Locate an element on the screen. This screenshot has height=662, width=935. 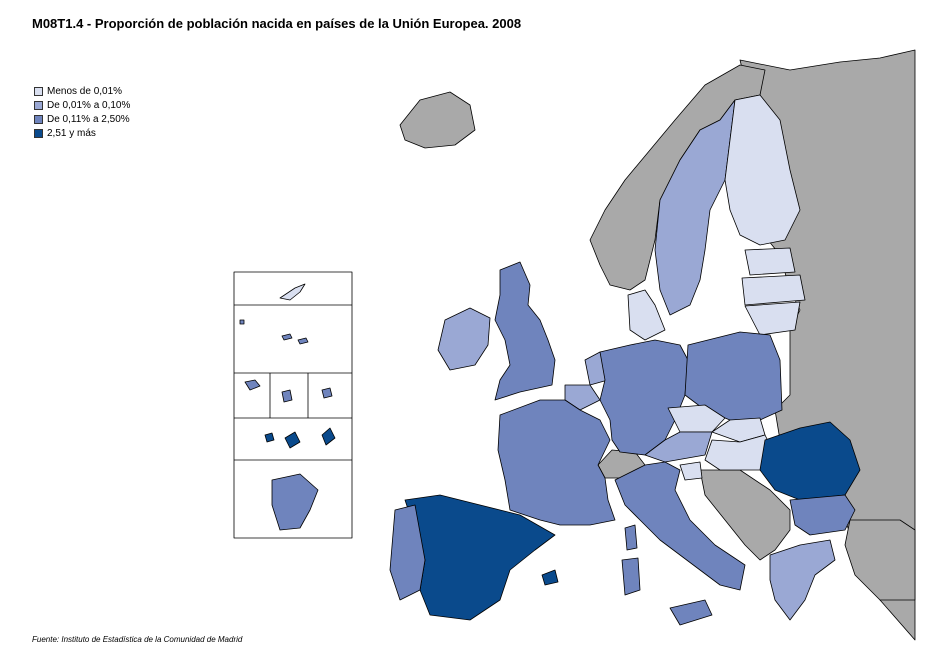
turkey is located at coordinates (880, 560).